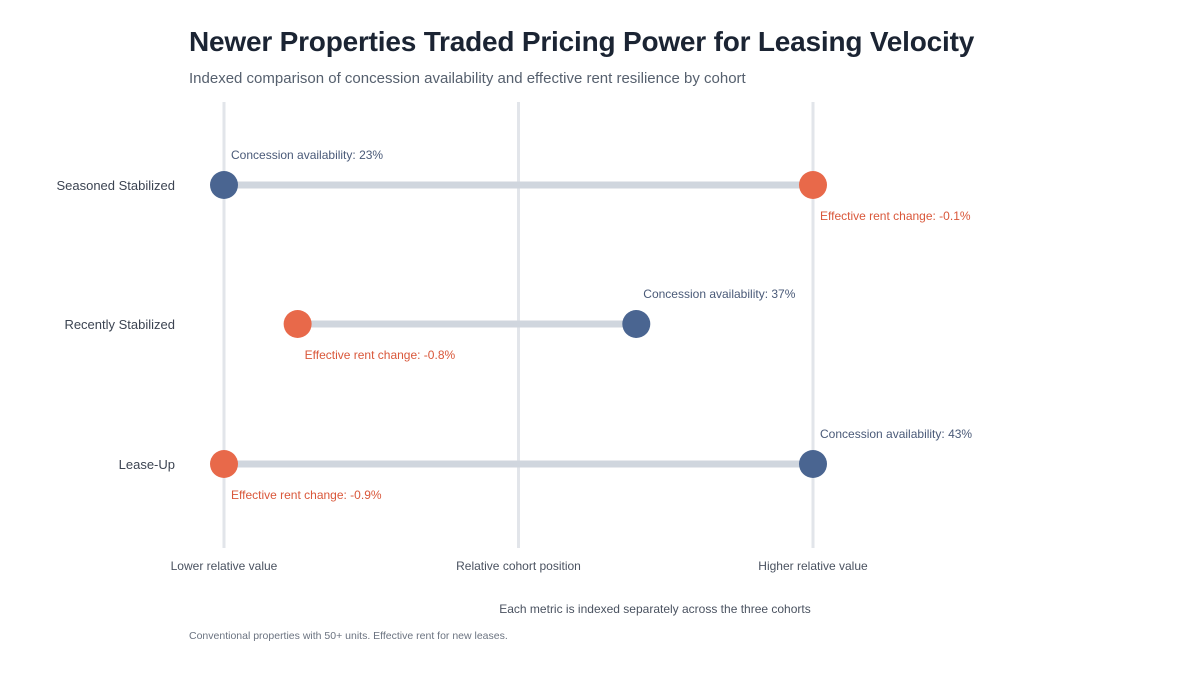  What do you see at coordinates (224, 566) in the screenshot?
I see `x-tick-label: Lower relative value` at bounding box center [224, 566].